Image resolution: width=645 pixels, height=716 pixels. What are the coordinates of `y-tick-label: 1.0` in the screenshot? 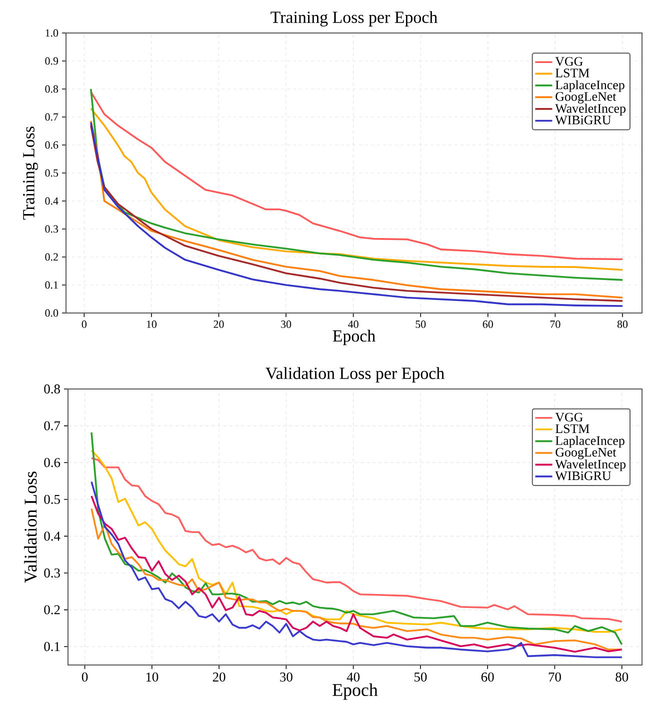 It's located at (52, 33).